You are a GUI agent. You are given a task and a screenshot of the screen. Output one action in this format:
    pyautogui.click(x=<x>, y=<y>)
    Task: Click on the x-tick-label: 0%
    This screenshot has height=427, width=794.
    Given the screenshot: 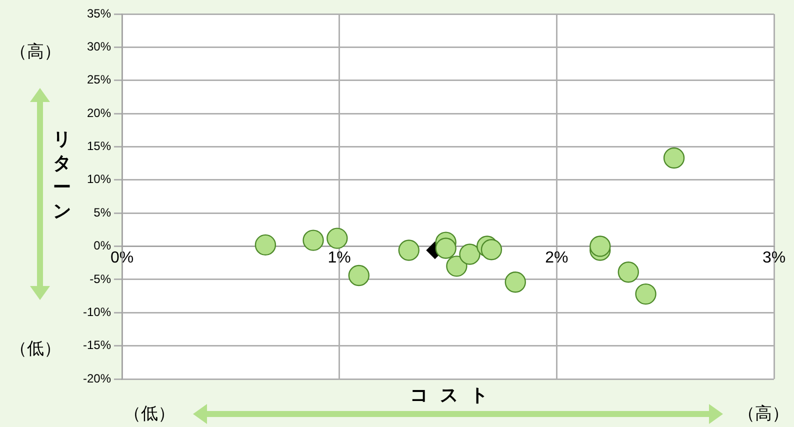 What is the action you would take?
    pyautogui.click(x=122, y=257)
    